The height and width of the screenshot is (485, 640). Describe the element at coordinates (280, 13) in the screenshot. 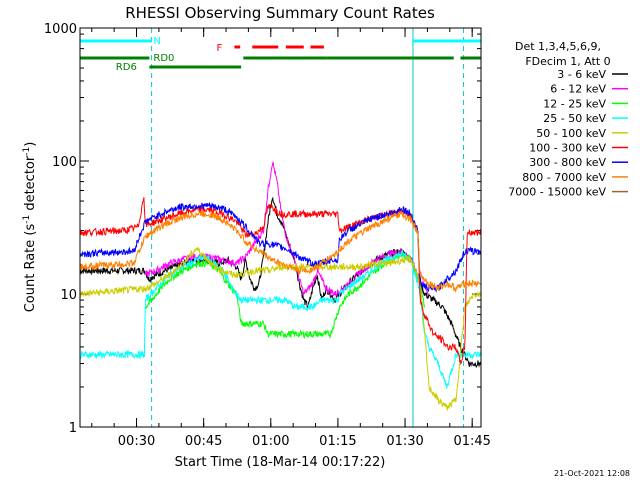

I see `chart-title: RHESSI Observing Summary Count Rates` at that location.